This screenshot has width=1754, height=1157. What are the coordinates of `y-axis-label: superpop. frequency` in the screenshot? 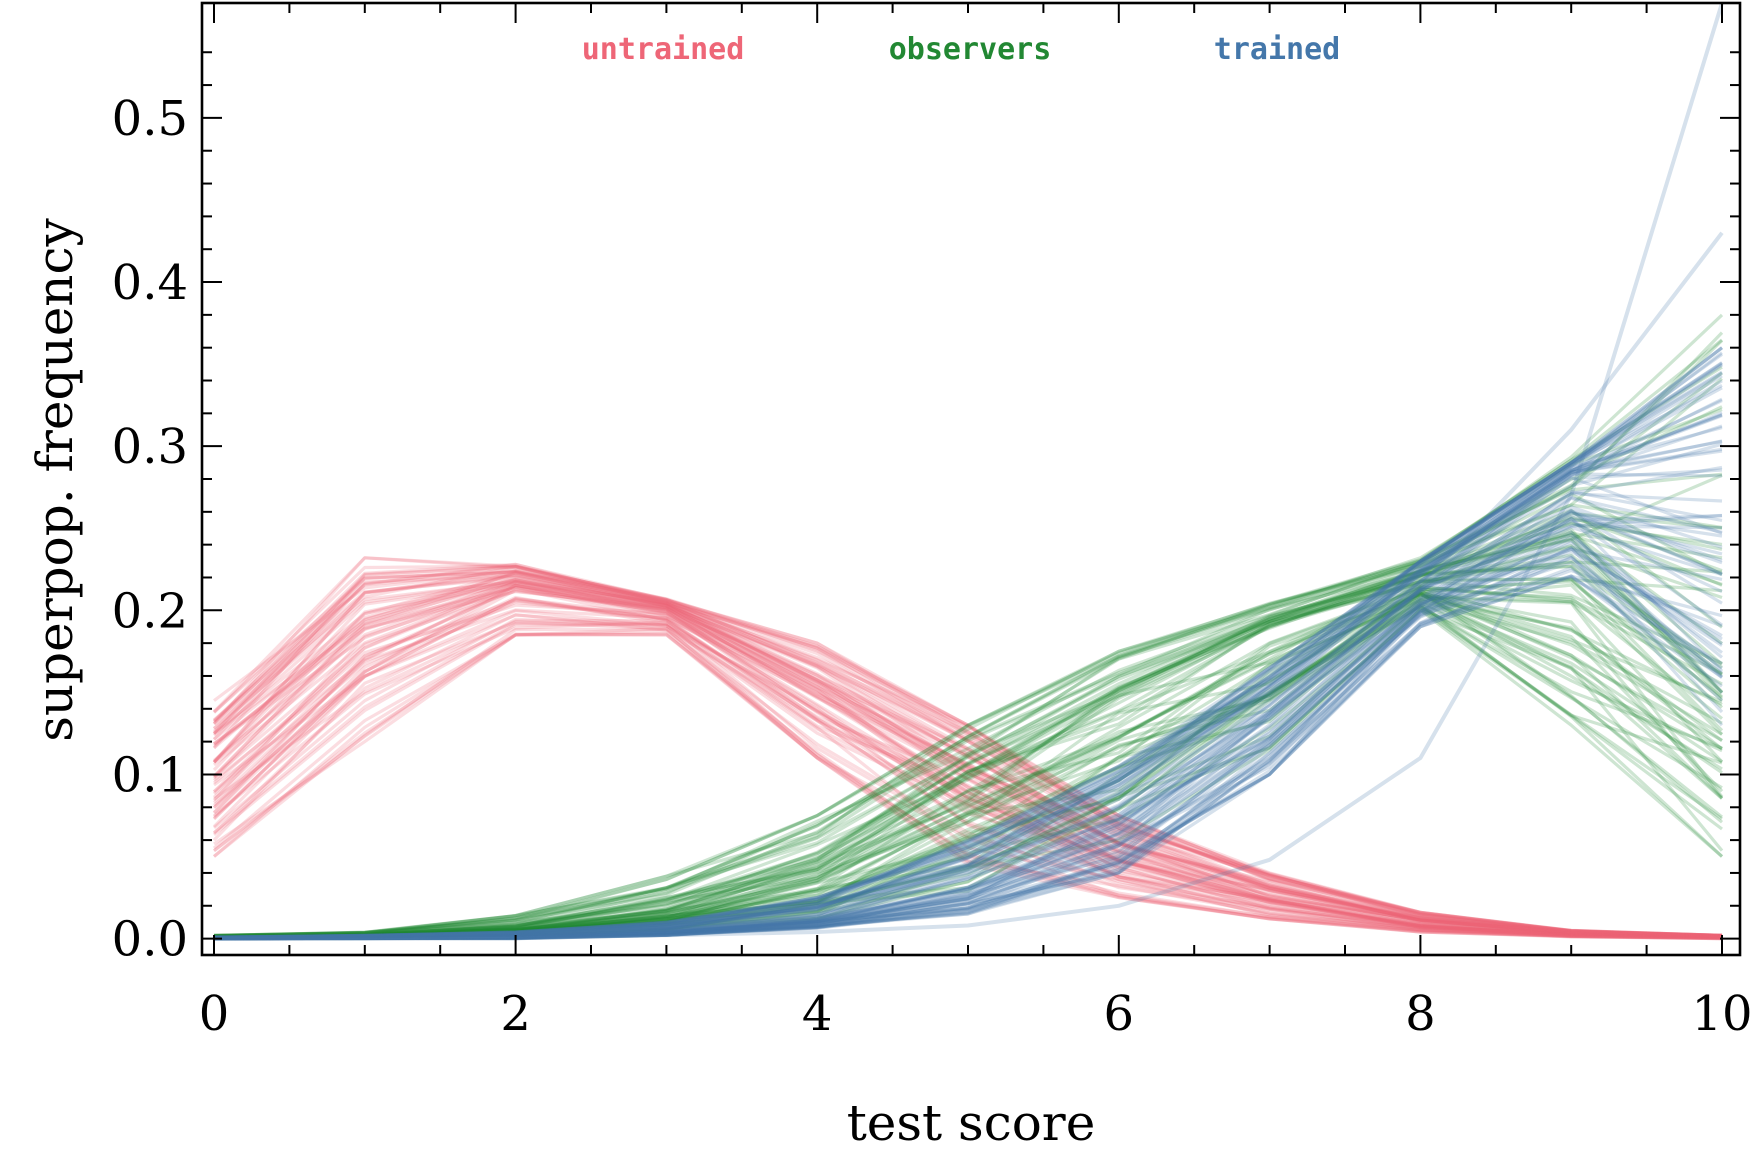 It's located at (55, 479).